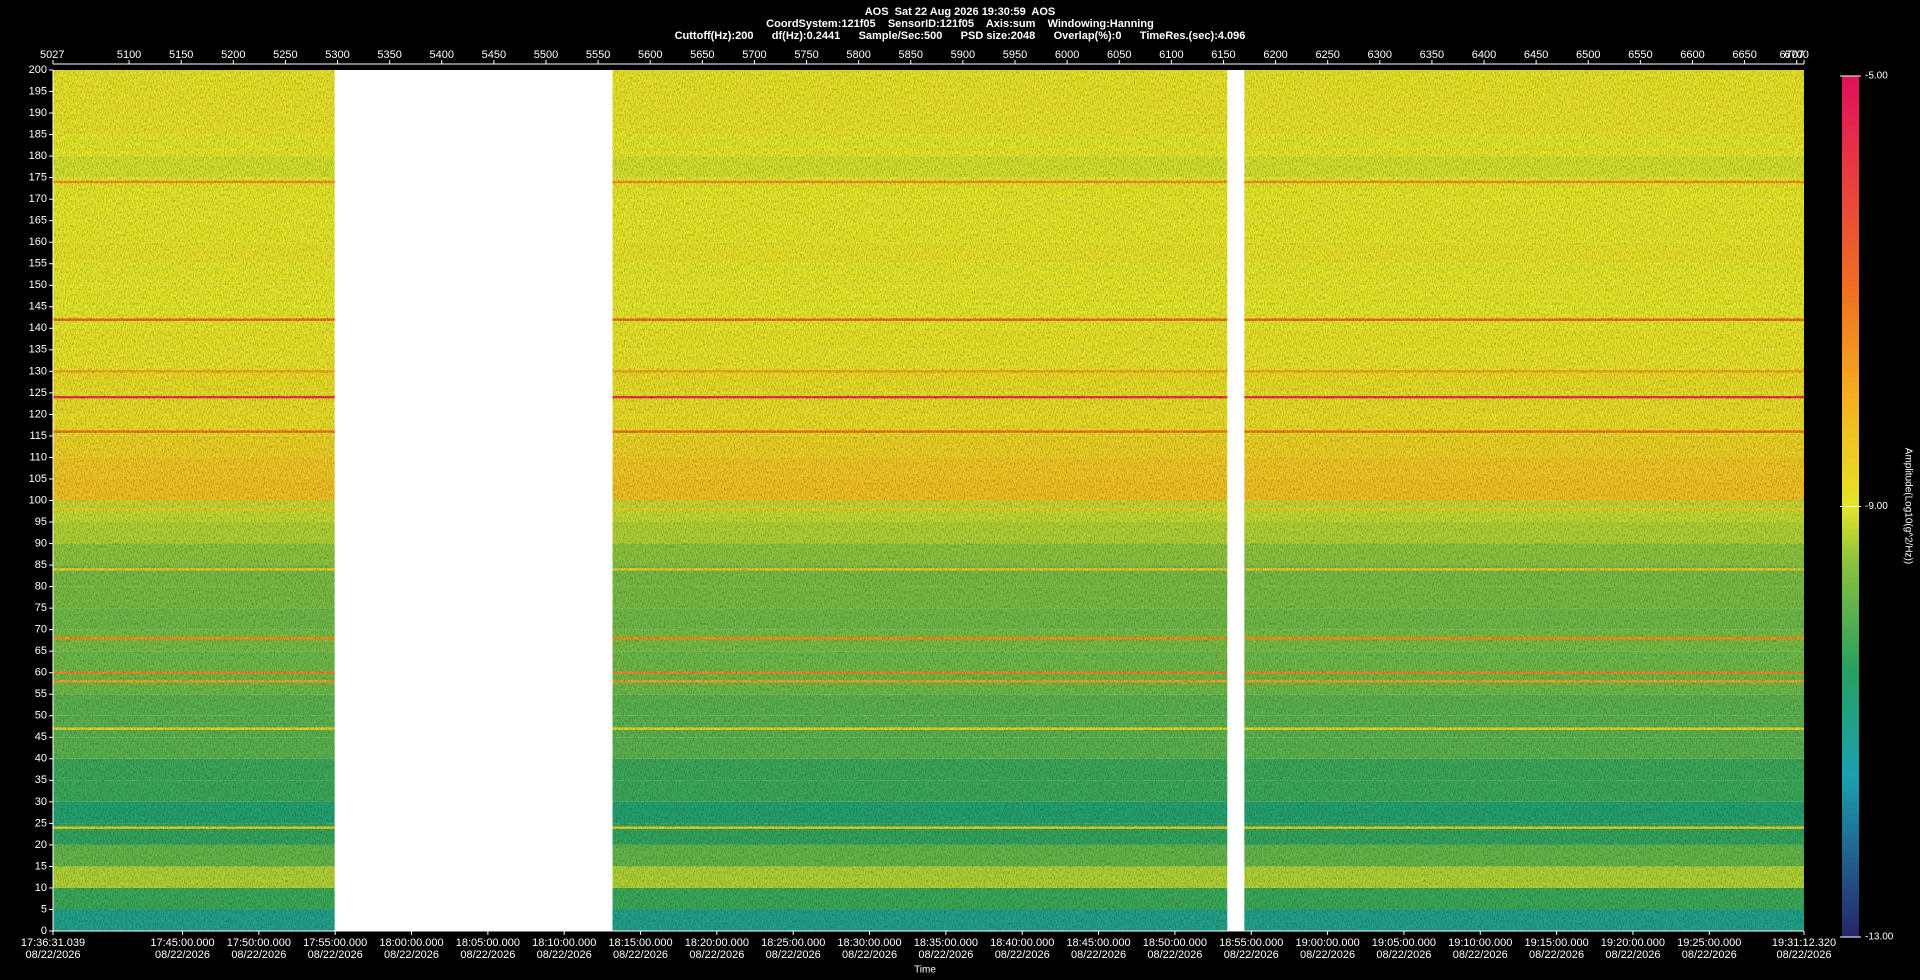  What do you see at coordinates (38, 479) in the screenshot?
I see `y-tick-label: 105` at bounding box center [38, 479].